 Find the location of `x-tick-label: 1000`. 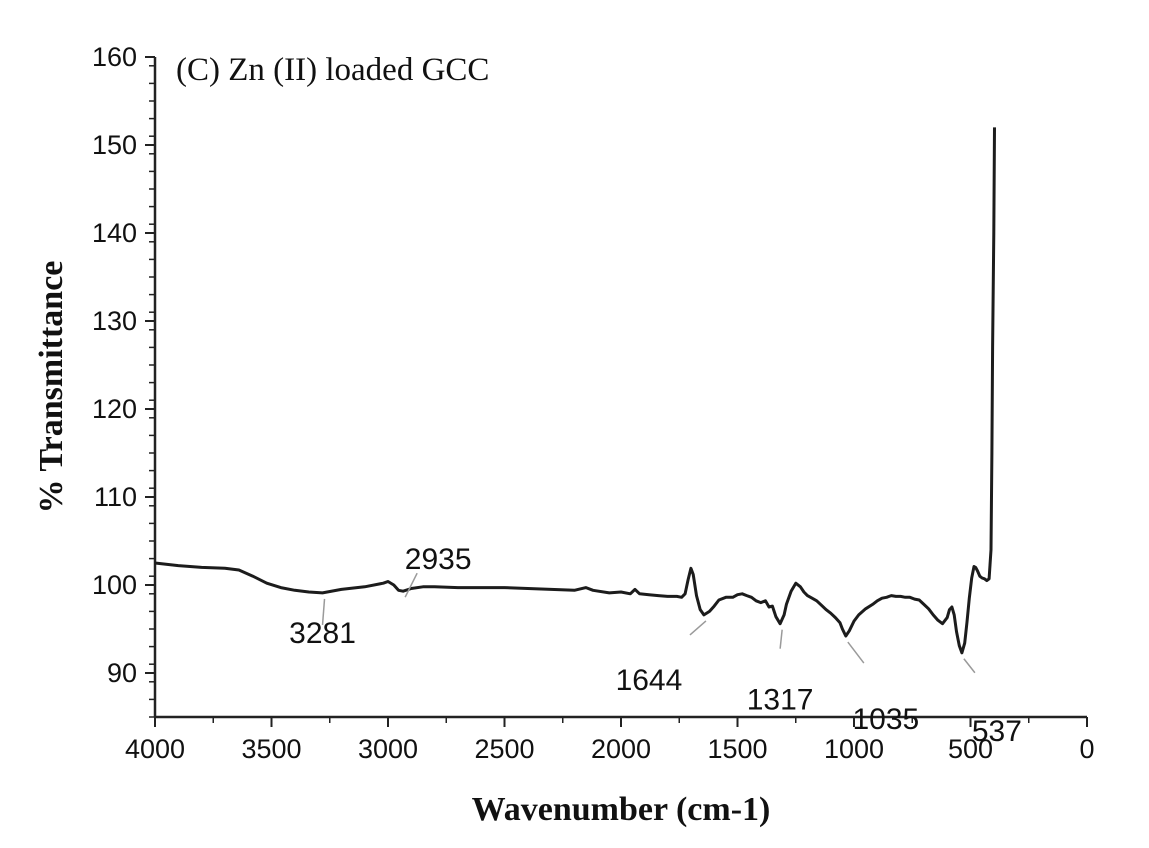

x-tick-label: 1000 is located at coordinates (854, 749).